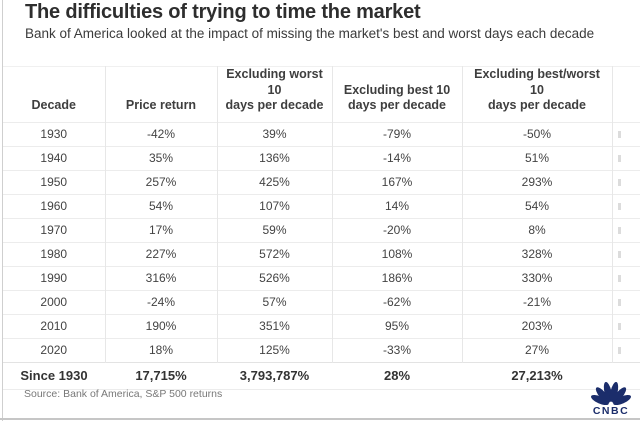 The height and width of the screenshot is (421, 640). I want to click on table-cell: -79%, so click(397, 134).